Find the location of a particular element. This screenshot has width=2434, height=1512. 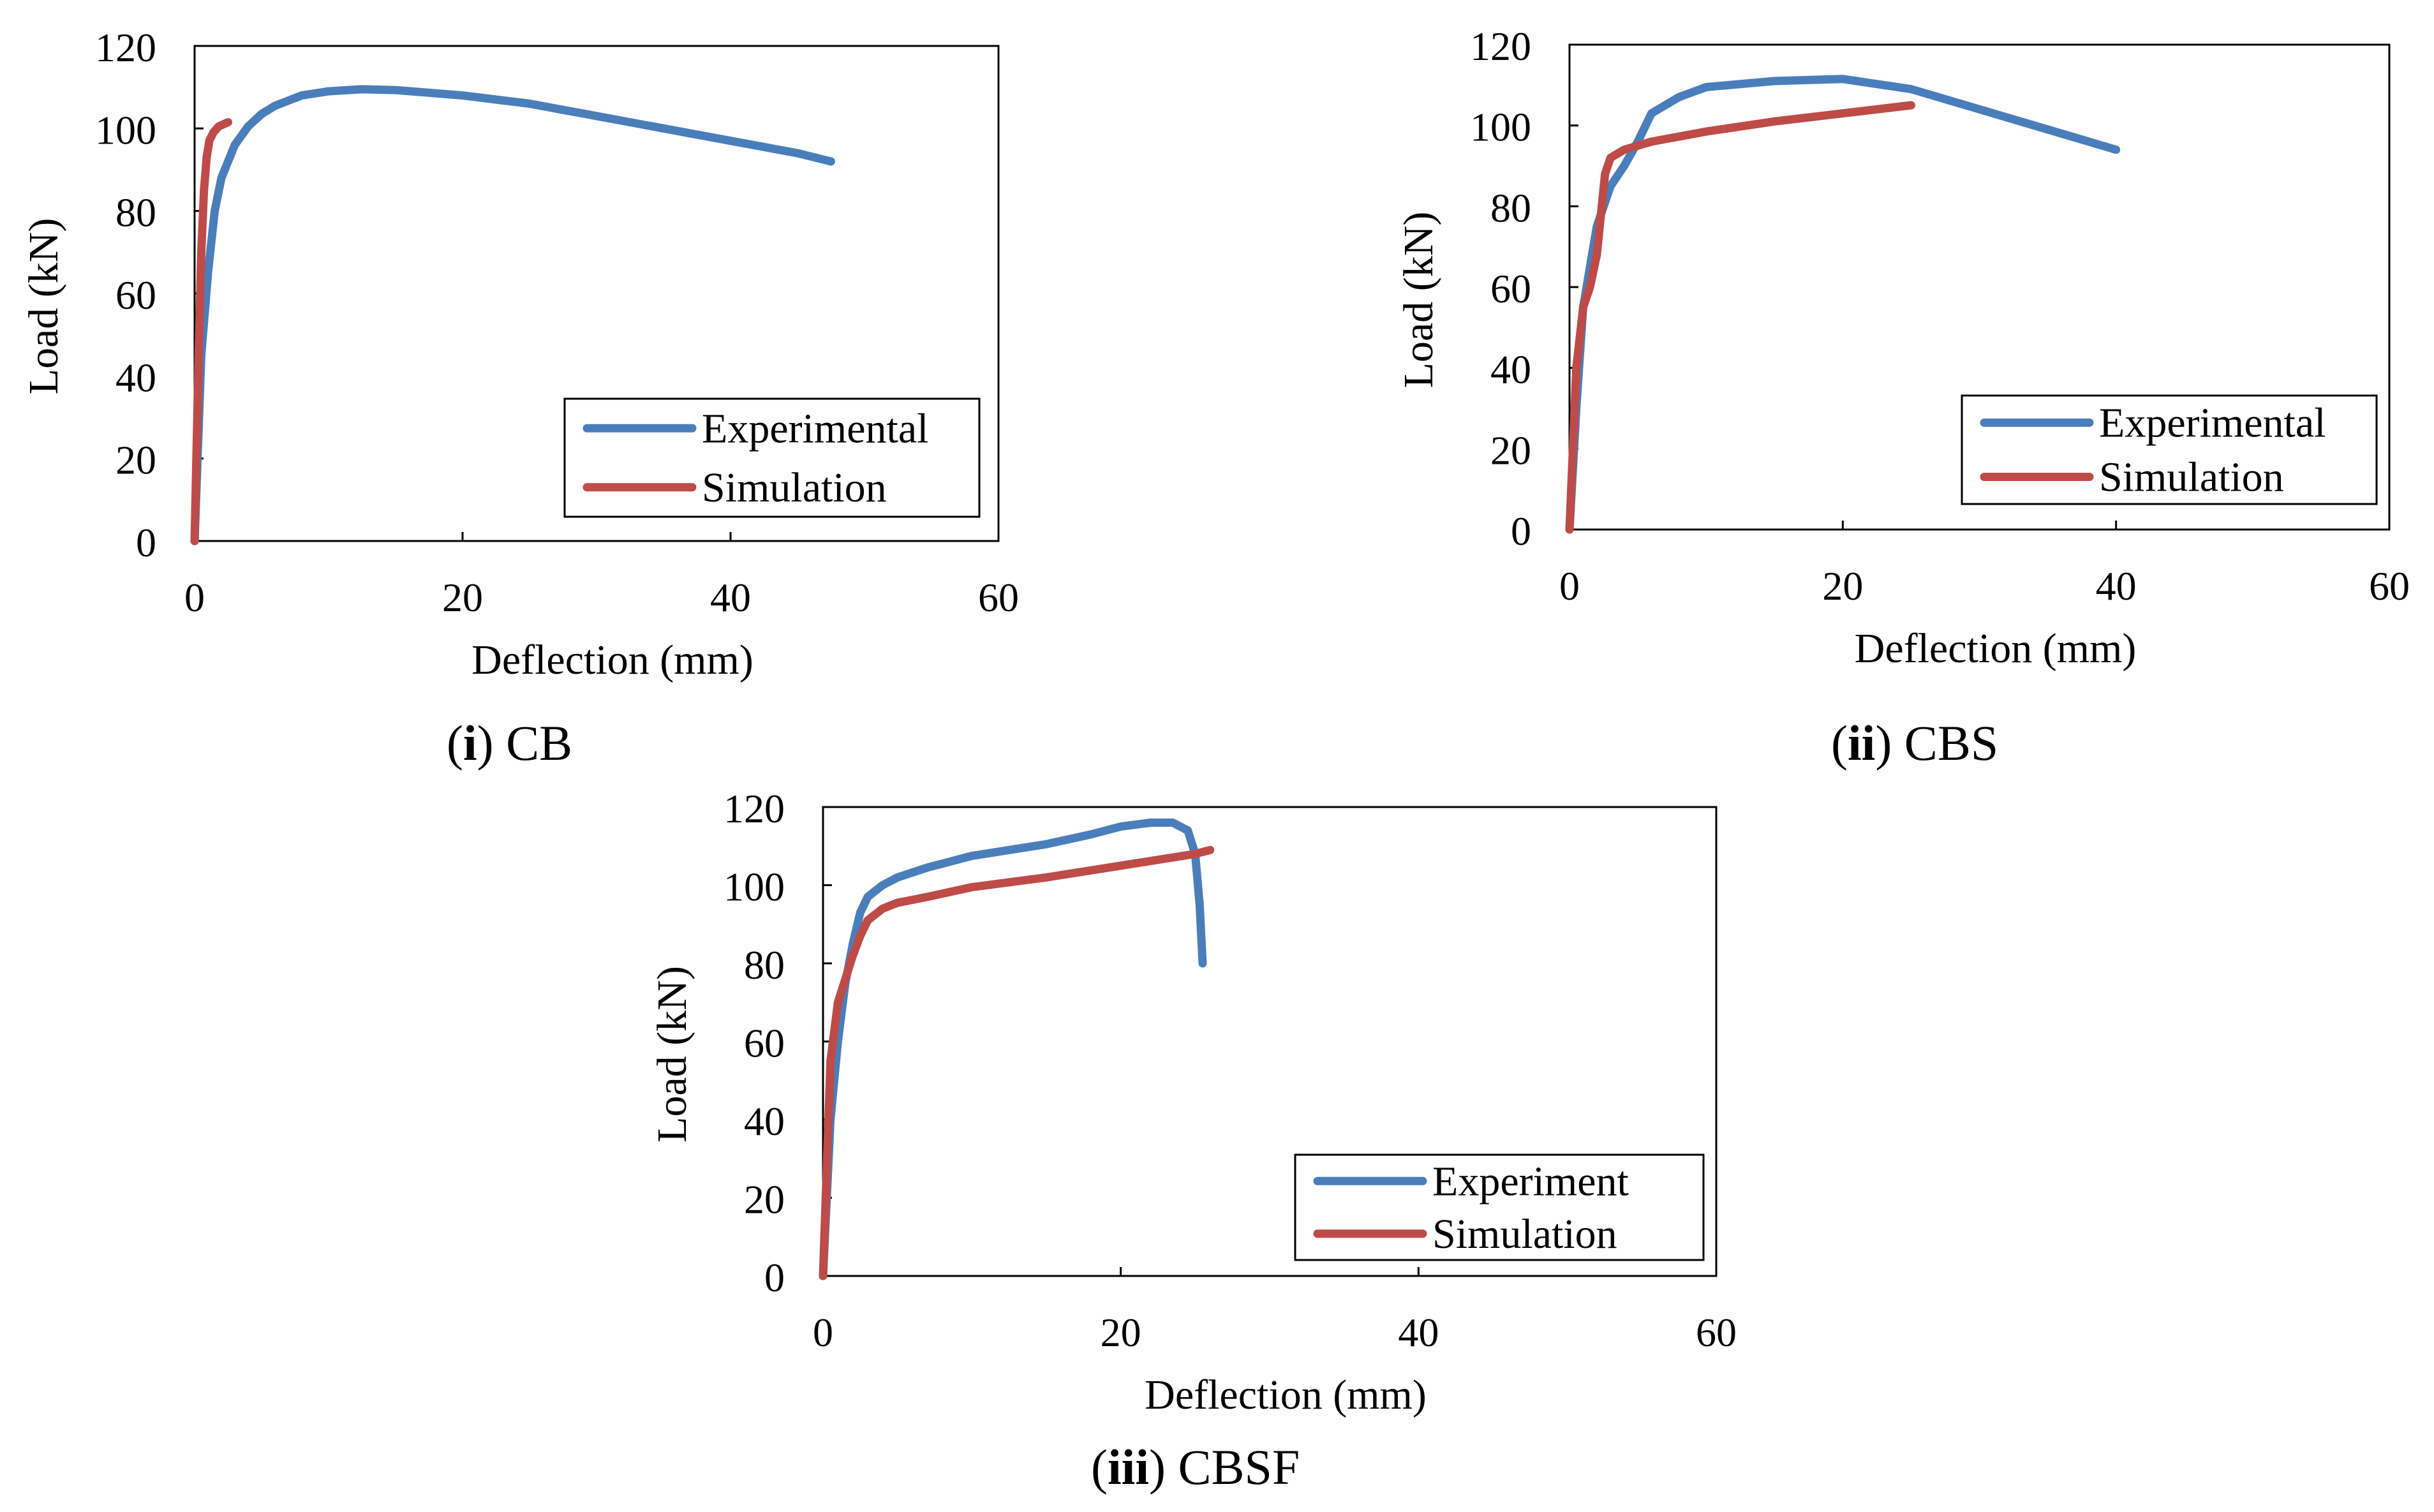

caption-cbs: (ii) CBS is located at coordinates (1915, 743).